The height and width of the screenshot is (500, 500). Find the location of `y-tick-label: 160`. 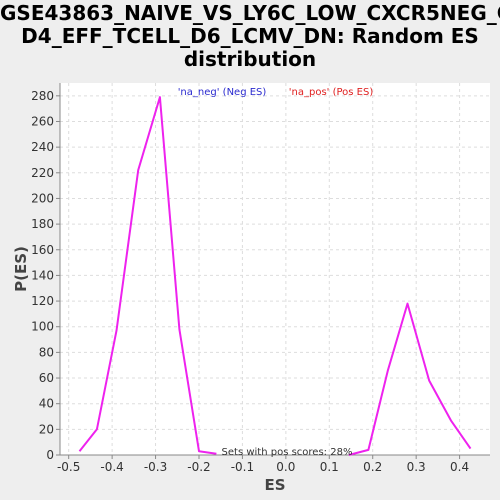

y-tick-label: 160 is located at coordinates (42, 250).